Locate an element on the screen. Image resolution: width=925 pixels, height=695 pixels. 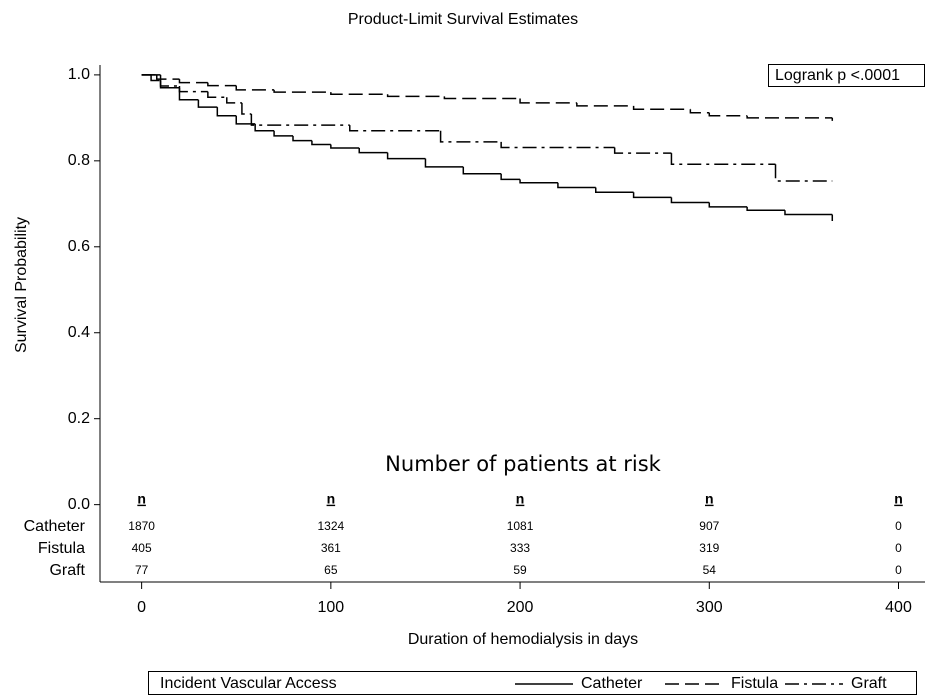
risk-count: 54 is located at coordinates (710, 570).